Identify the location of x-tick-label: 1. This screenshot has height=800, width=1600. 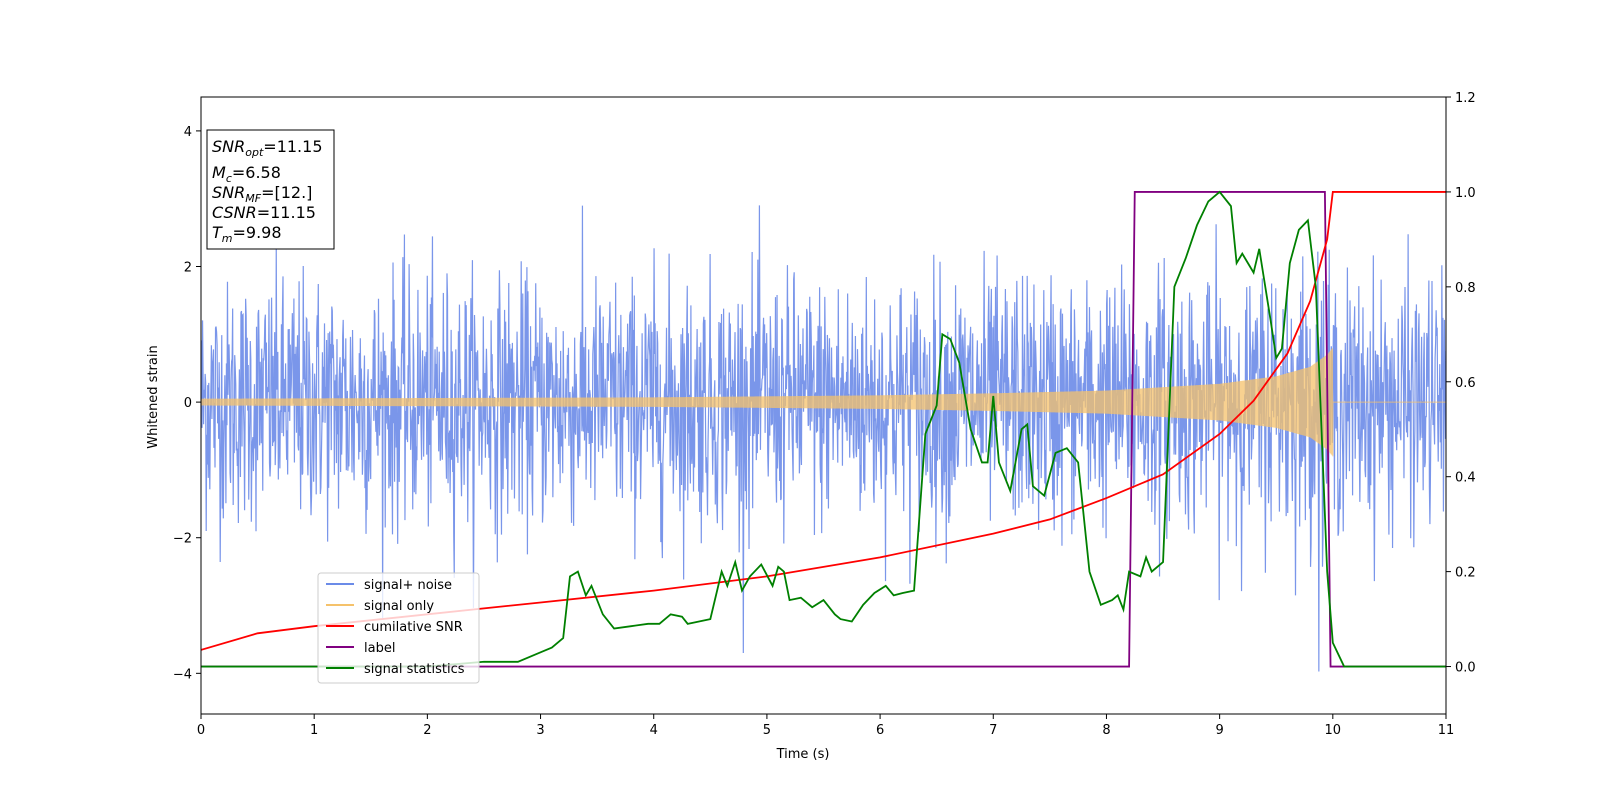
(314, 730).